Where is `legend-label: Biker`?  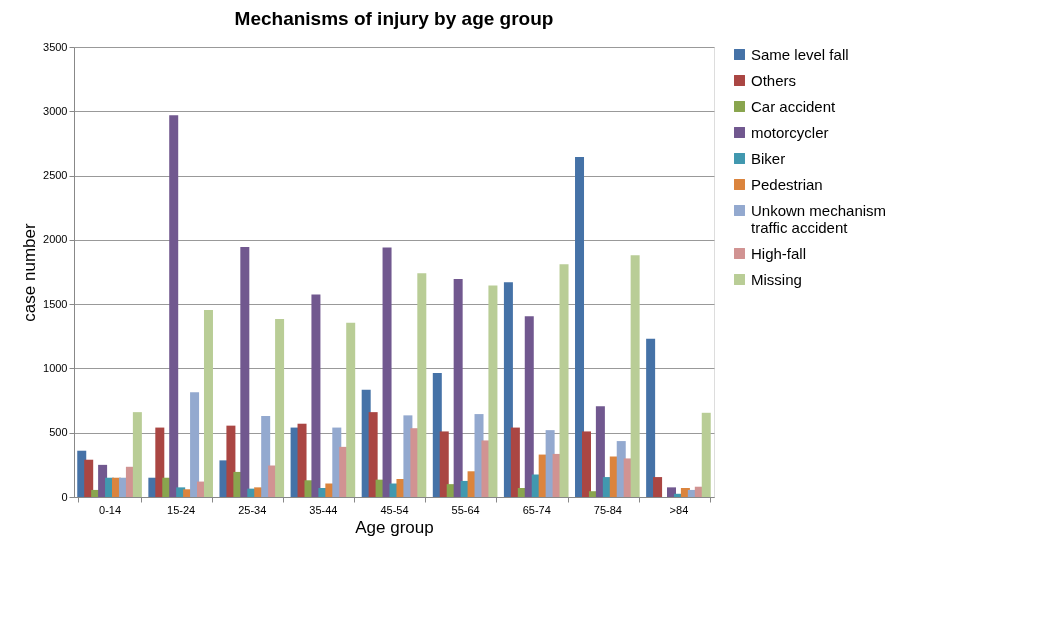 legend-label: Biker is located at coordinates (768, 158).